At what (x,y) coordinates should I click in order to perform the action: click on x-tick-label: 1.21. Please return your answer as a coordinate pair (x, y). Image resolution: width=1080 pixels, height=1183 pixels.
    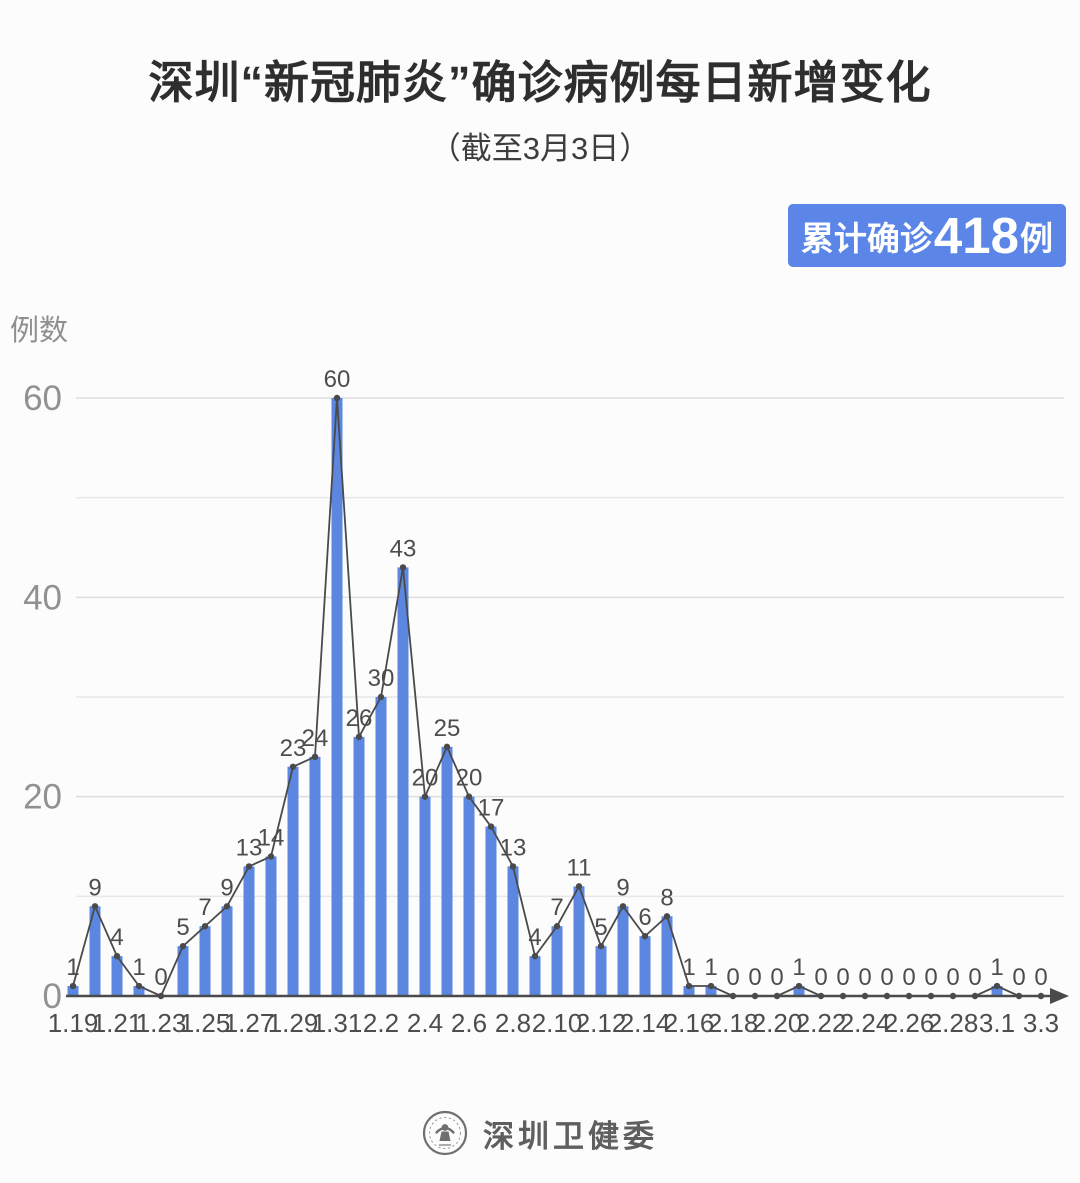
    Looking at the image, I should click on (117, 1023).